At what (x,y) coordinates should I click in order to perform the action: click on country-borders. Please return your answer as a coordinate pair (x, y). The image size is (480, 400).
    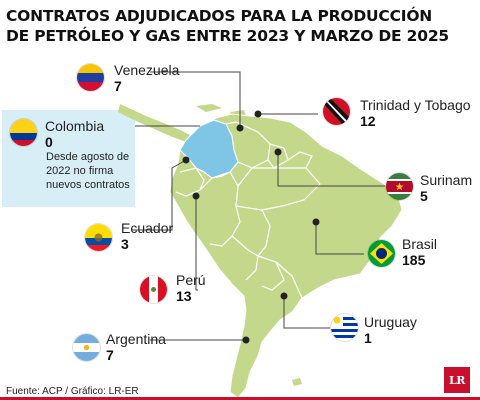
    Looking at the image, I should click on (248, 210).